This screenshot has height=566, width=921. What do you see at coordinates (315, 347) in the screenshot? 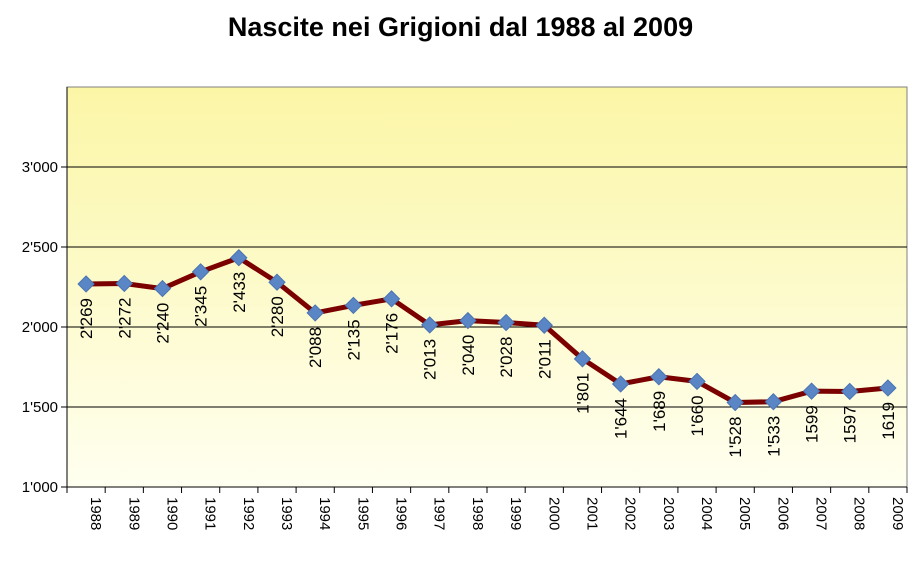
I see `data-label: 2'088` at bounding box center [315, 347].